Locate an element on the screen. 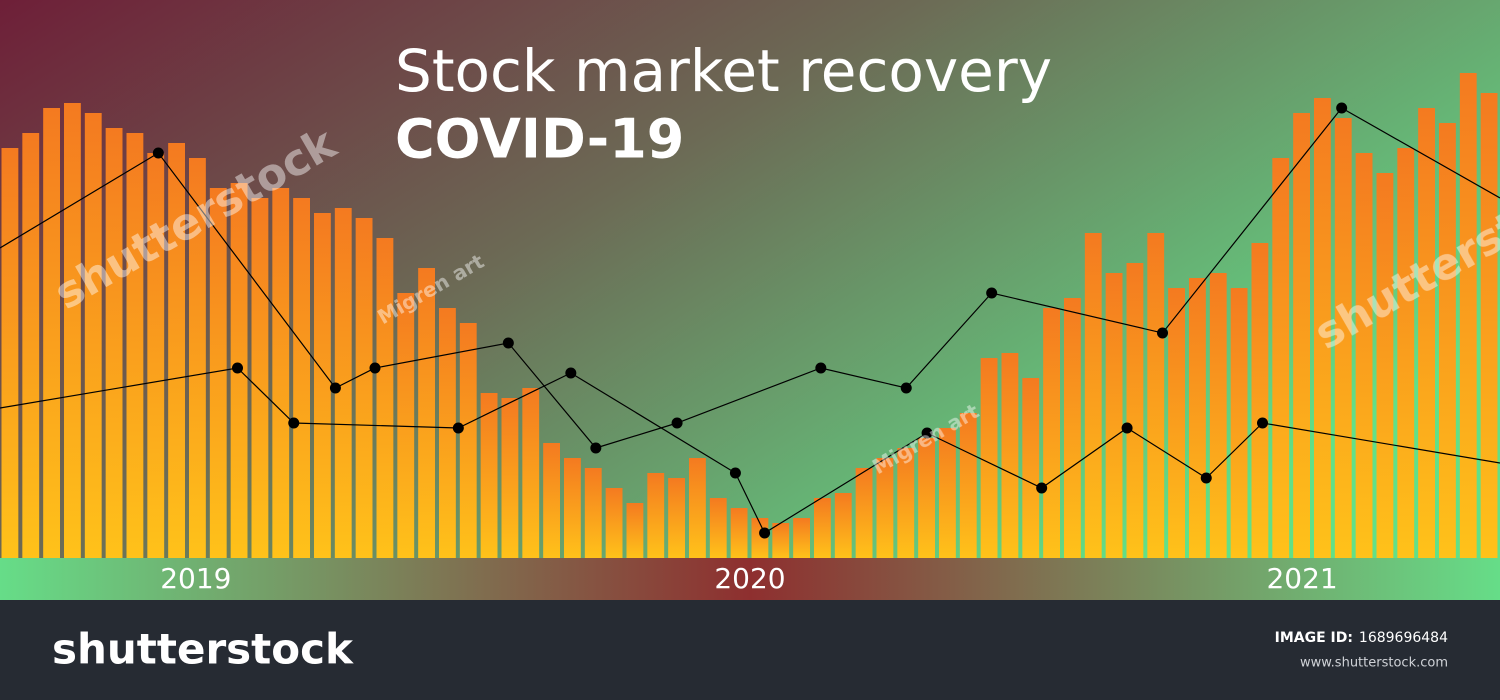 The image size is (1500, 700). image-id: 1689696484 is located at coordinates (1403, 638).